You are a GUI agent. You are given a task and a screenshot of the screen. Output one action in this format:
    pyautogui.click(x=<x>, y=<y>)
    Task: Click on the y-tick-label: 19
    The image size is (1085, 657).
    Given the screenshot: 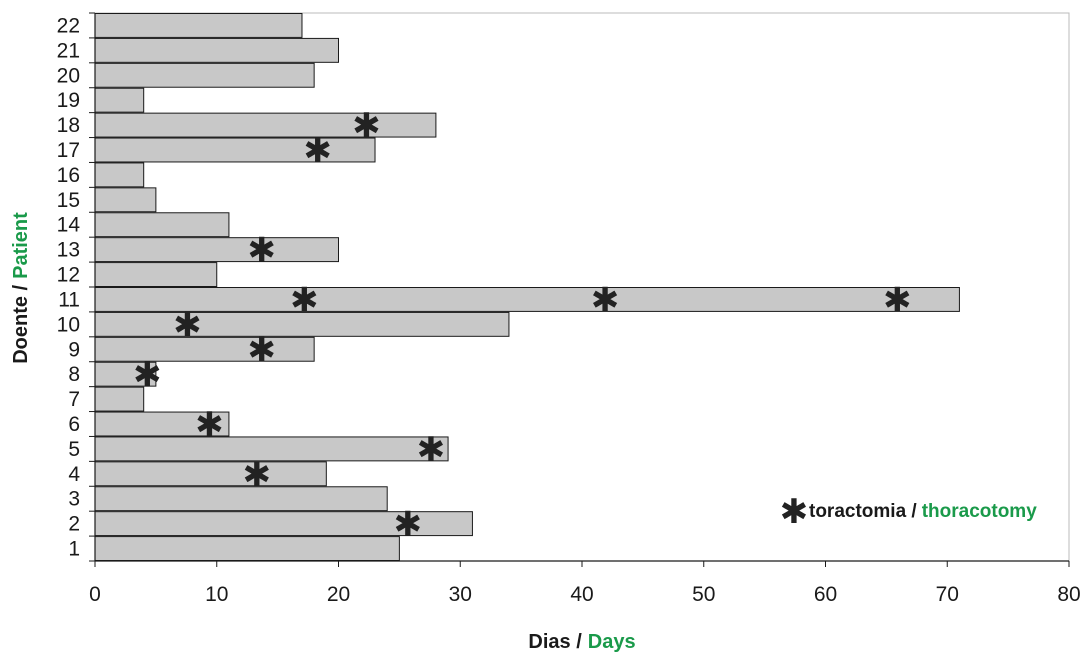 What is the action you would take?
    pyautogui.click(x=68, y=100)
    